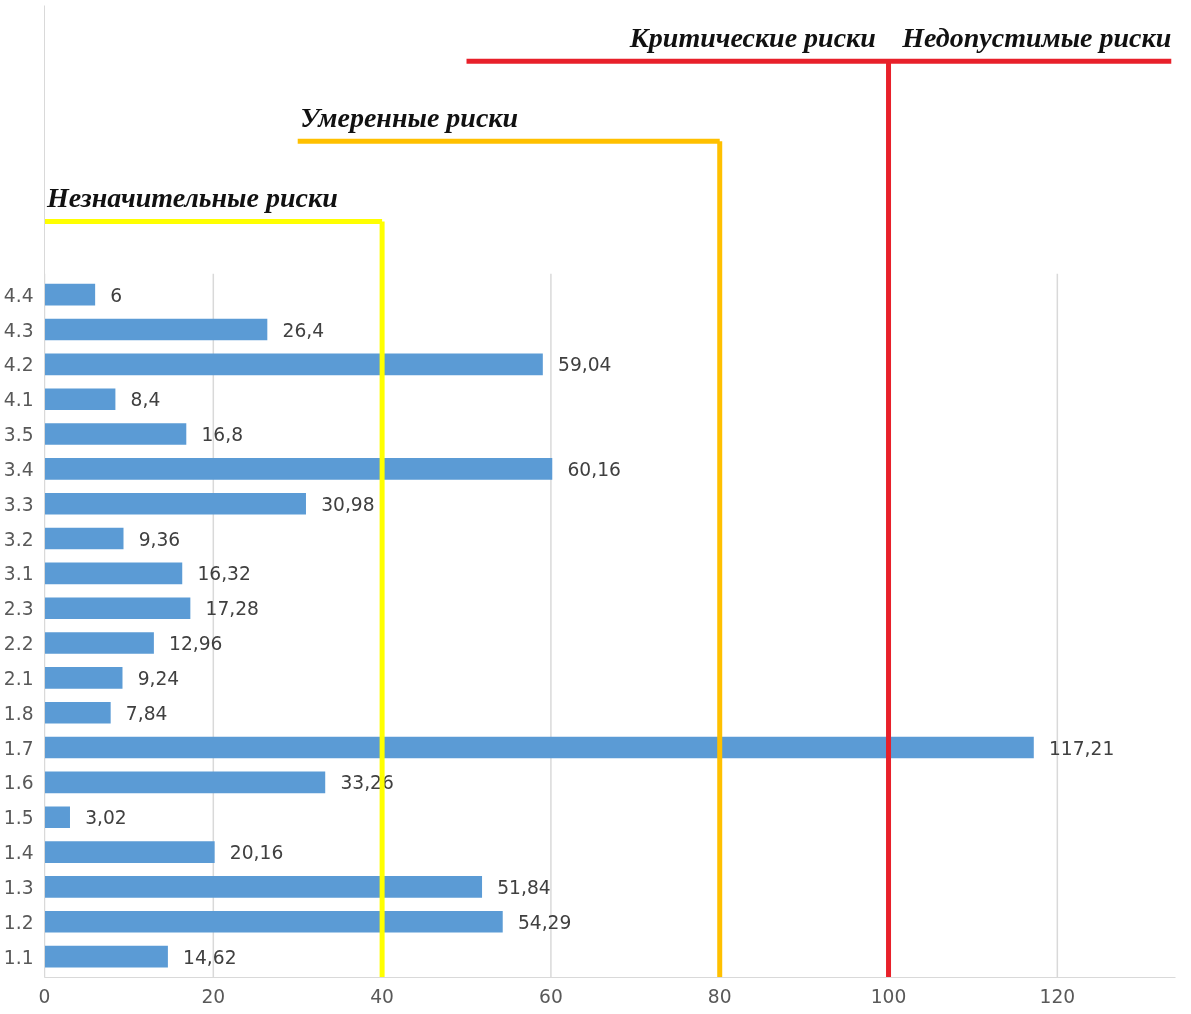  Describe the element at coordinates (18, 818) in the screenshot. I see `y-tick-label: 1.5` at that location.